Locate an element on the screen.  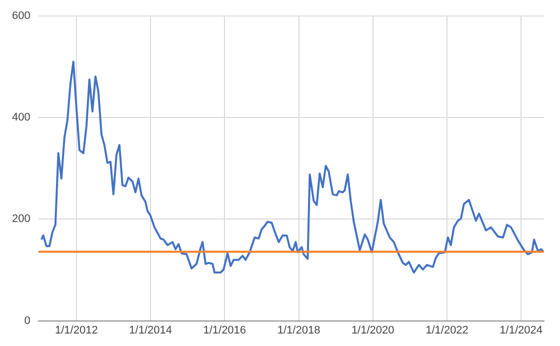
y-tick-label: 600 is located at coordinates (21, 16).